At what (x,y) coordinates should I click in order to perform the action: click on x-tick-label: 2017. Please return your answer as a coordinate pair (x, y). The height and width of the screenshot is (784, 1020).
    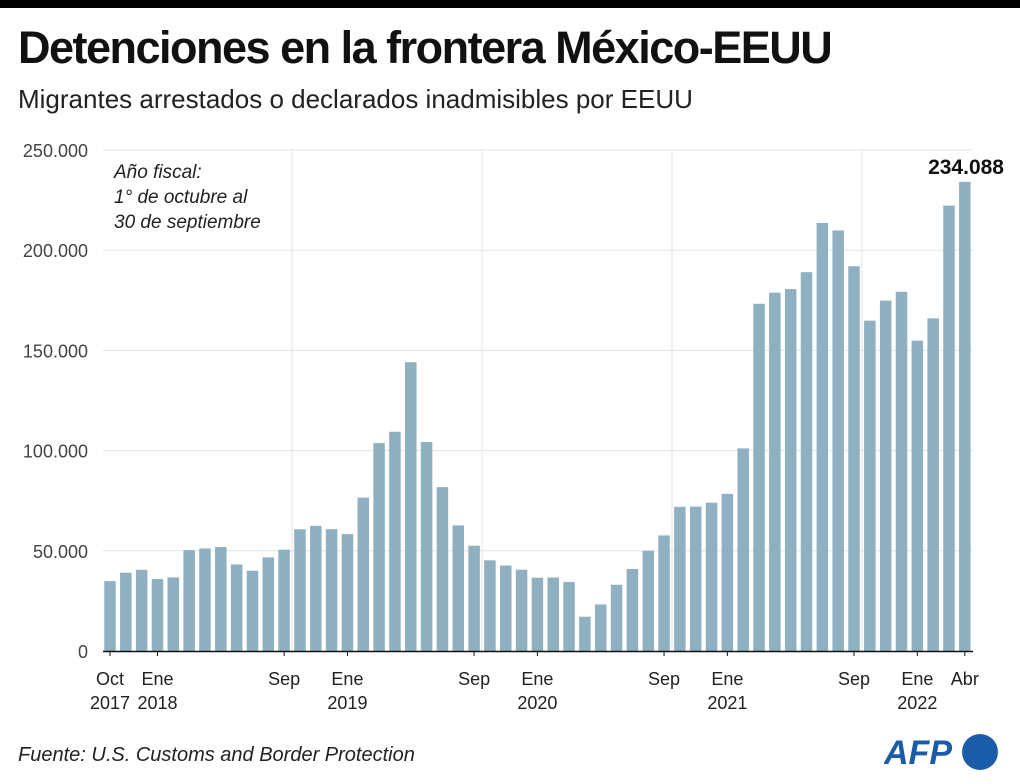
    Looking at the image, I should click on (110, 703).